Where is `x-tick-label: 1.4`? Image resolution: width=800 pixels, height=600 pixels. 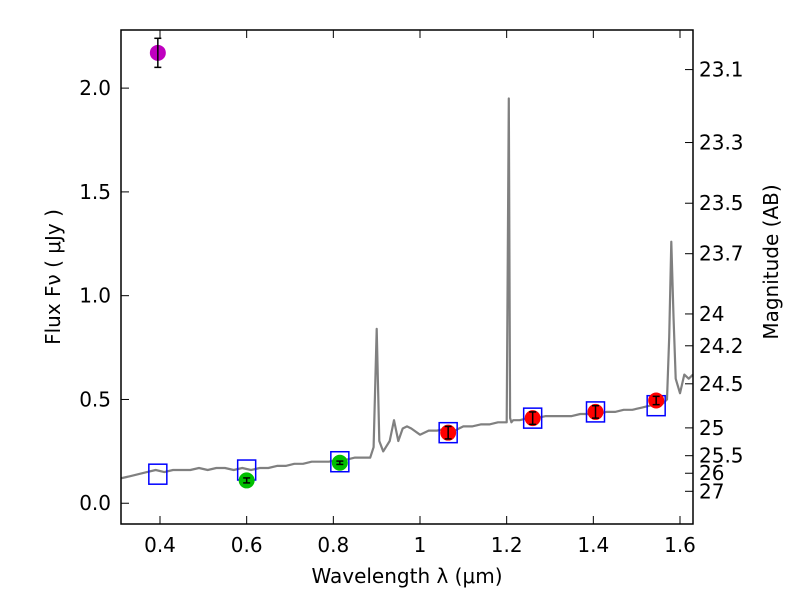 x-tick-label: 1.4 is located at coordinates (593, 545).